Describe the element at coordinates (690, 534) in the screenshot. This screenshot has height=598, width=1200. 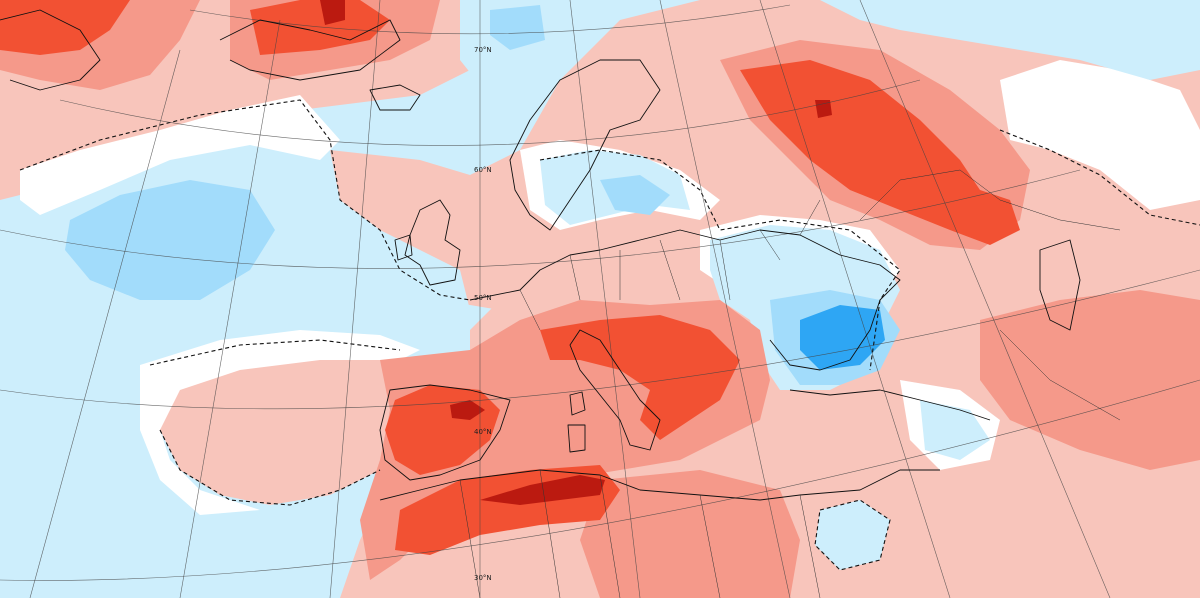
I see `warm-zone-africa` at that location.